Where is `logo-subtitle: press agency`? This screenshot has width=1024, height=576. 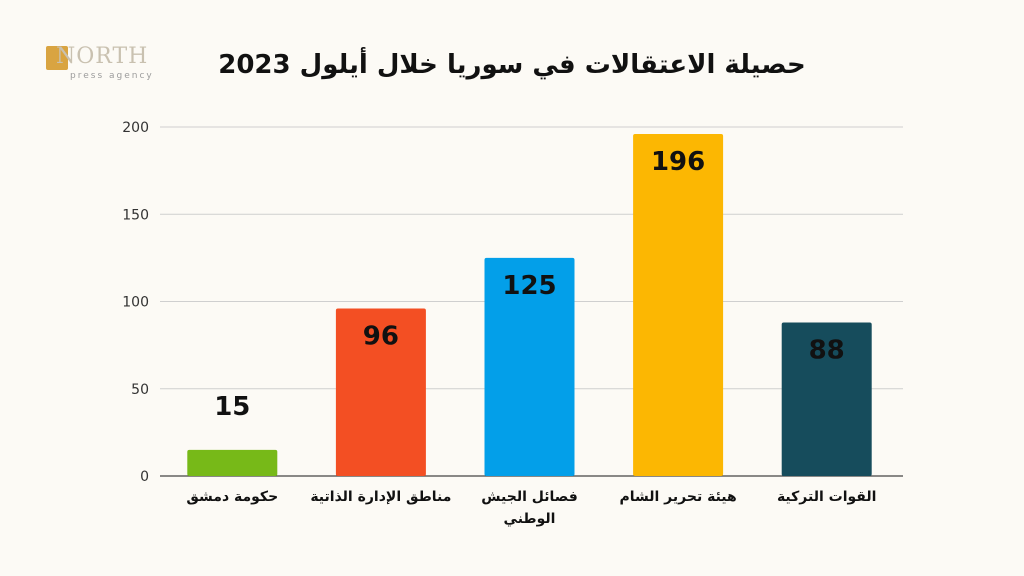 logo-subtitle: press agency is located at coordinates (112, 76).